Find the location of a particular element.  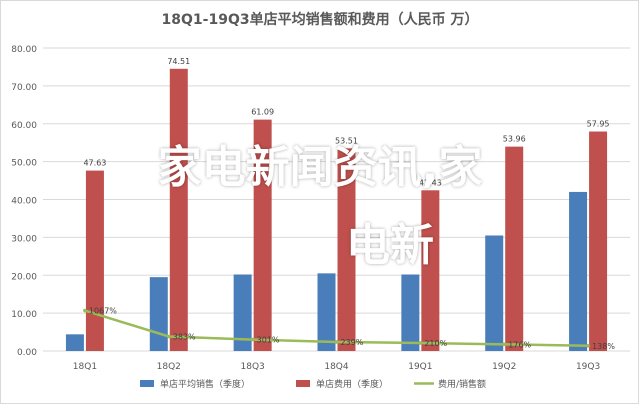

ratio-data-label: 301% is located at coordinates (268, 340).